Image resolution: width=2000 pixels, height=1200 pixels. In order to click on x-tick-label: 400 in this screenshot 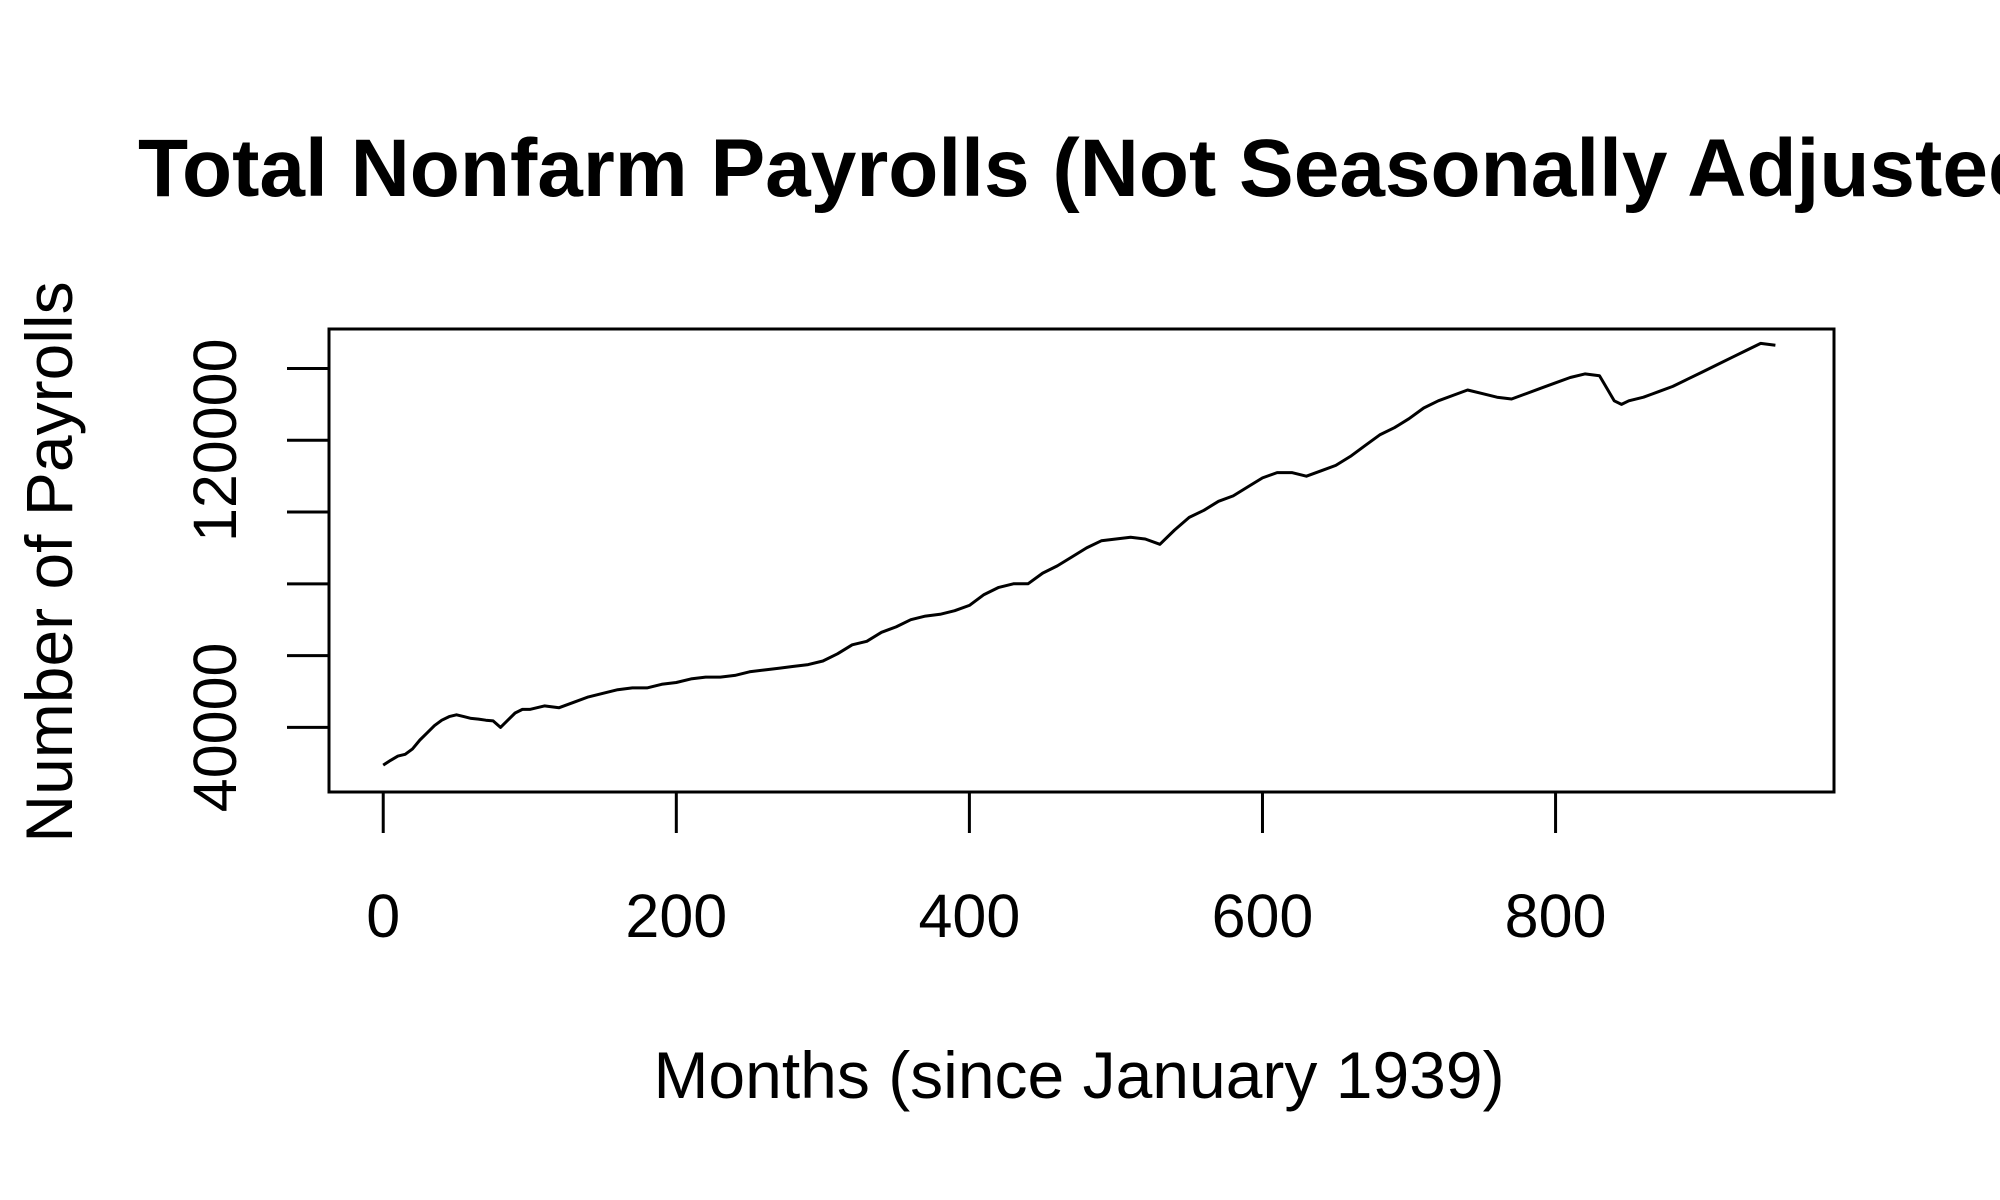, I will do `click(970, 916)`.